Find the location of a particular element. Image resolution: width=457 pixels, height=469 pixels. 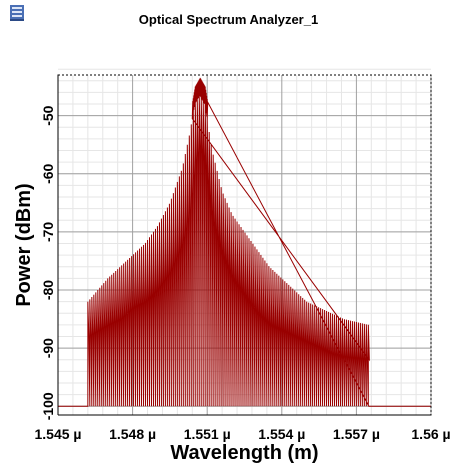

x-tick-label: 1.554 µ is located at coordinates (281, 434).